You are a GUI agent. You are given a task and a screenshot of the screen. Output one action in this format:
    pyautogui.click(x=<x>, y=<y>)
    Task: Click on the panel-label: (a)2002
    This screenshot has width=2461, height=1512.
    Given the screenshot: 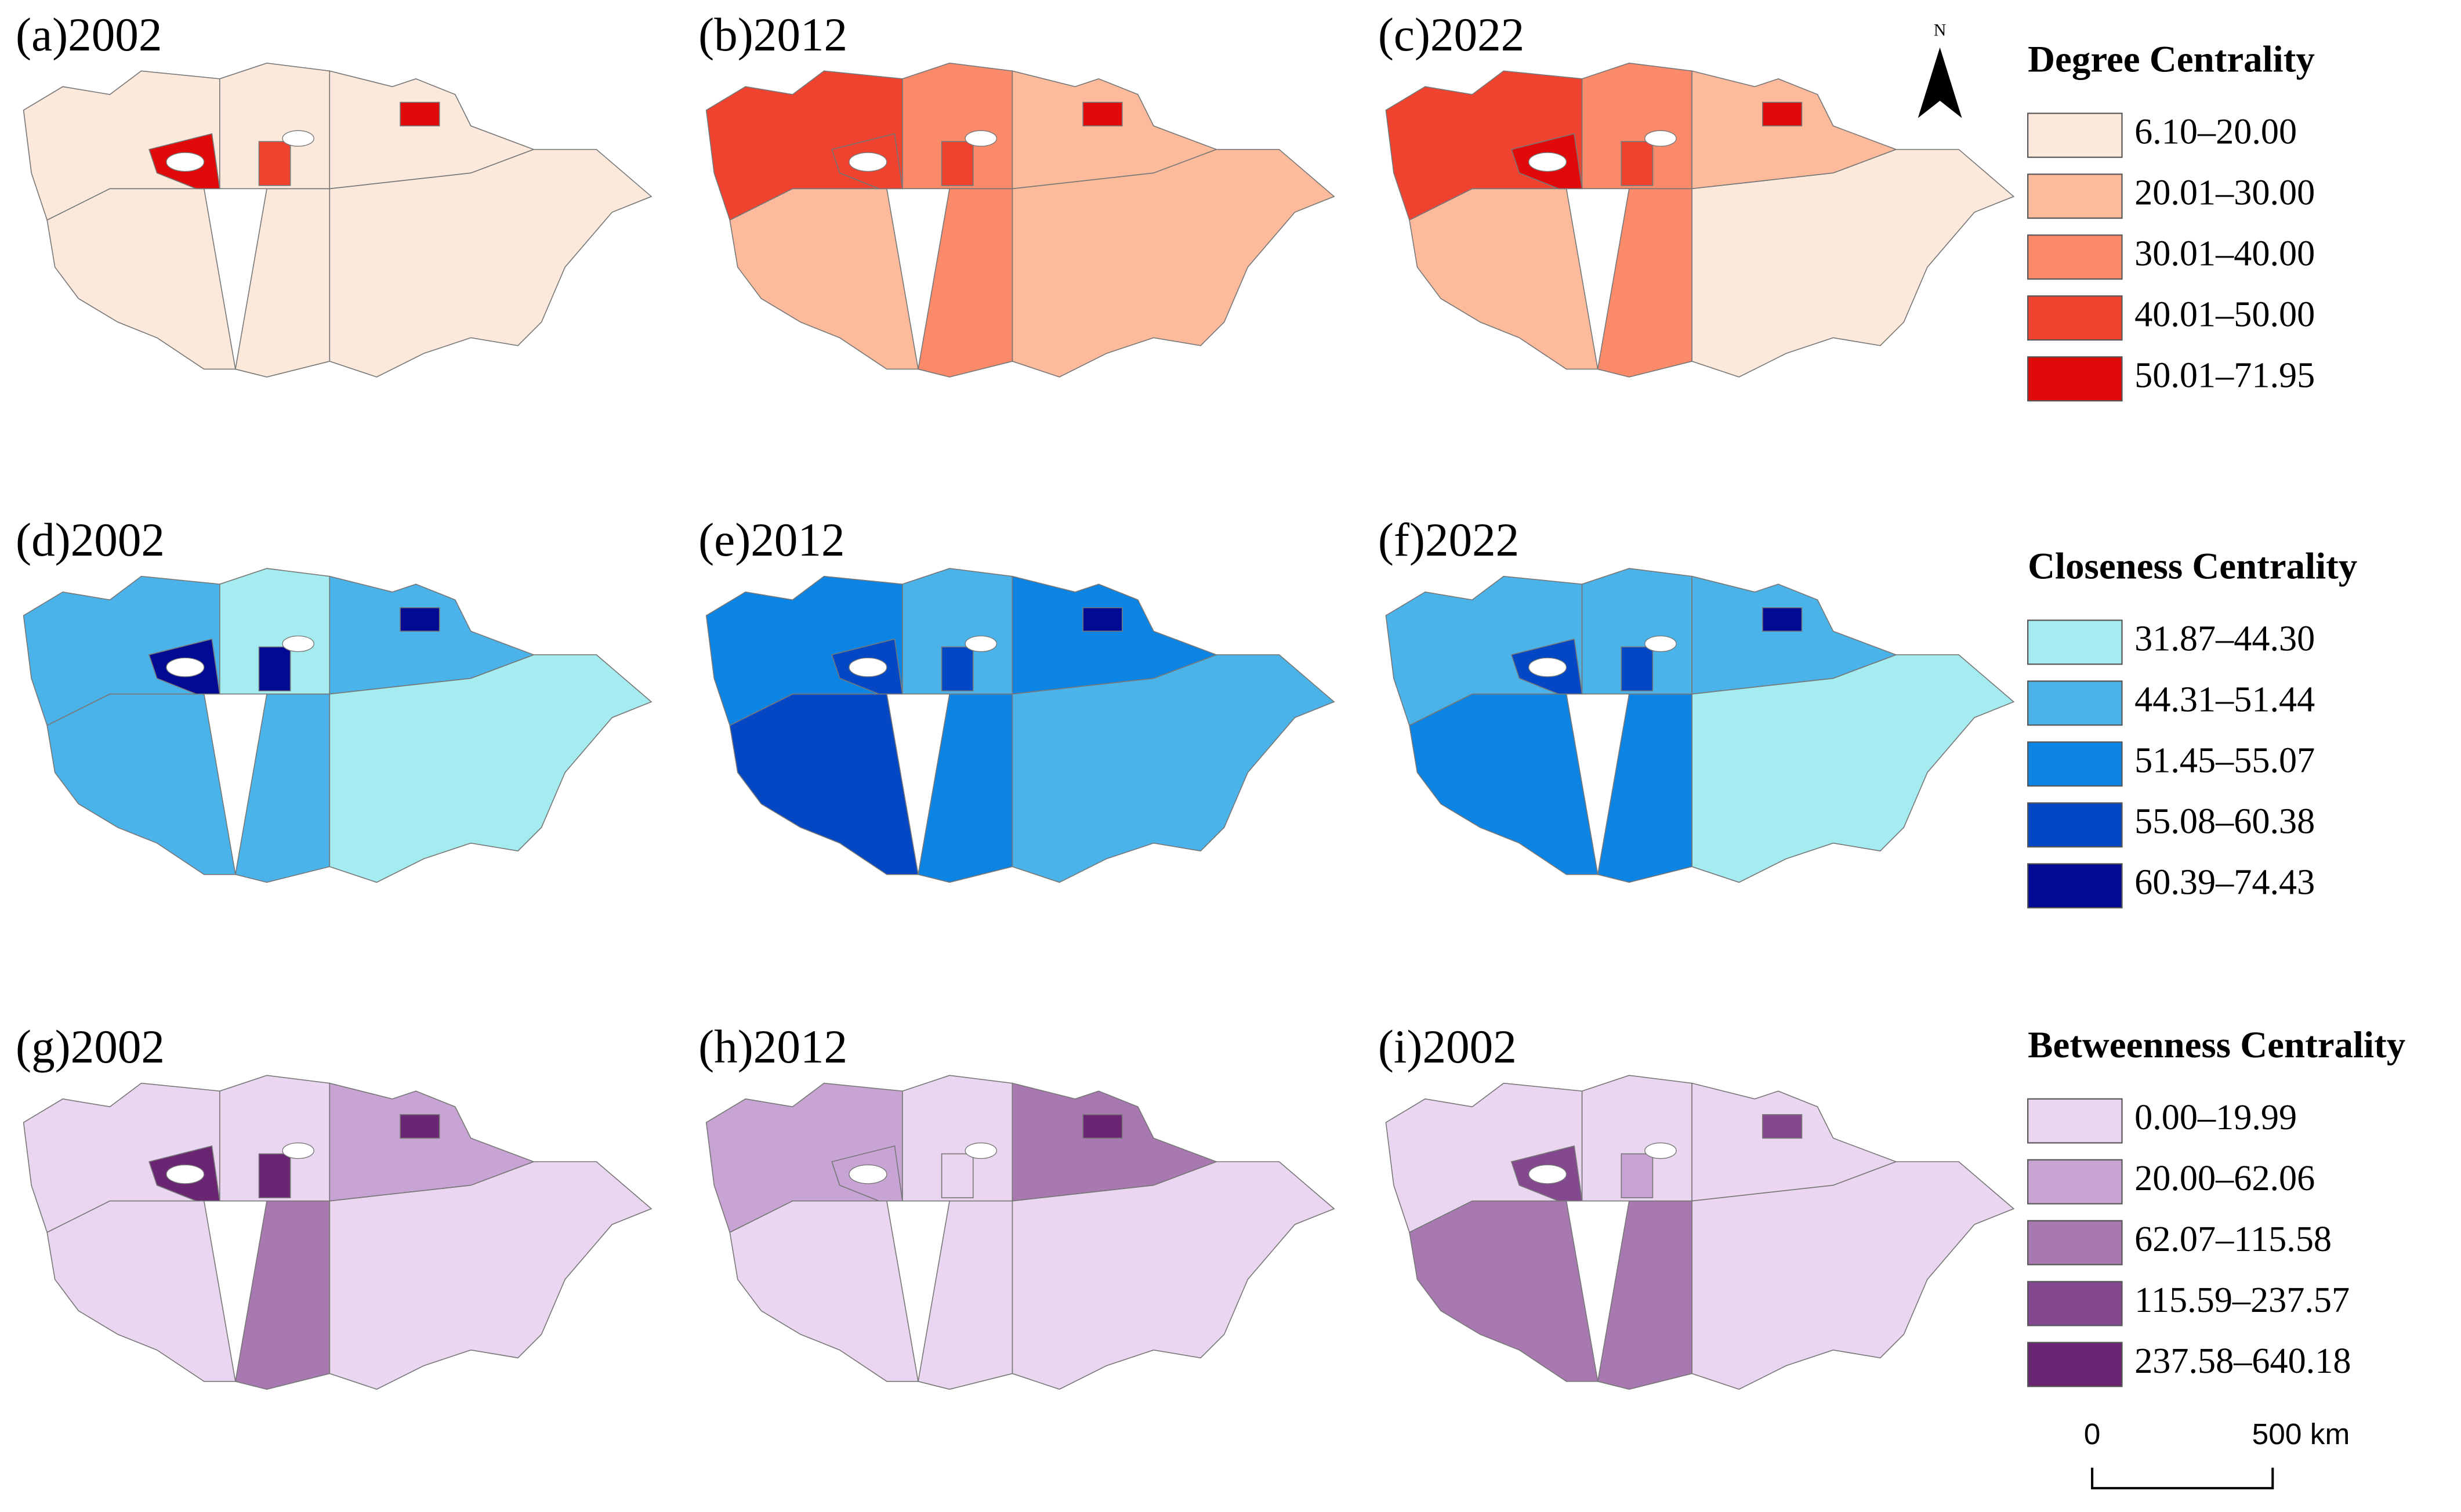 What is the action you would take?
    pyautogui.click(x=89, y=35)
    